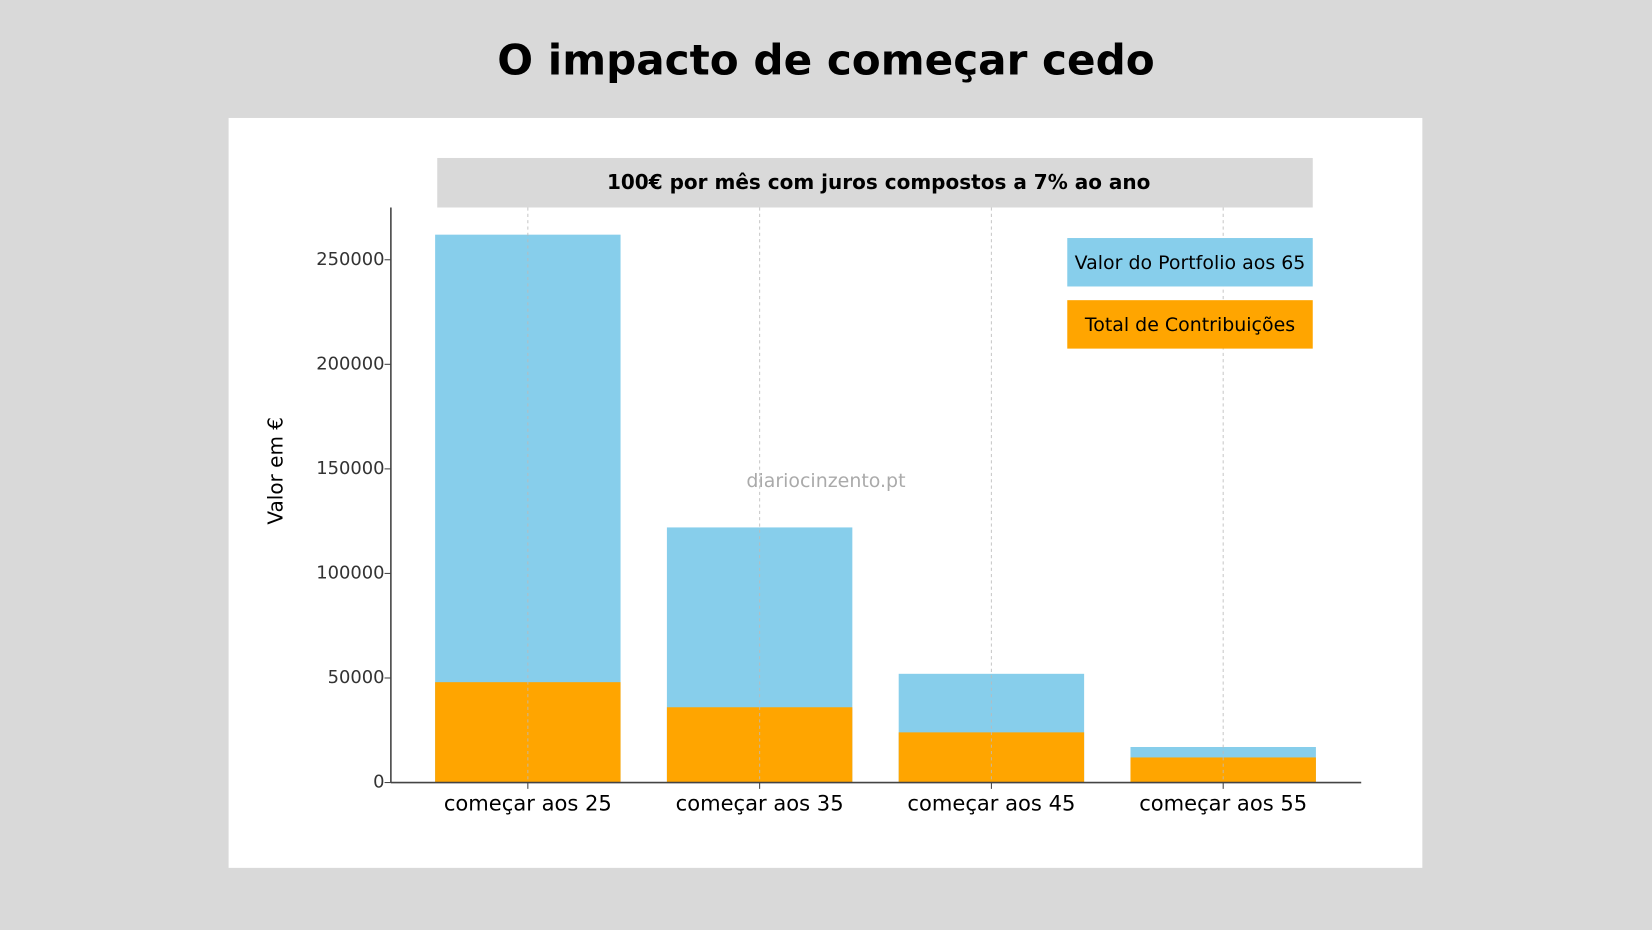 The width and height of the screenshot is (1652, 930). I want to click on legend-label: Valor do Portfolio aos 65, so click(1190, 263).